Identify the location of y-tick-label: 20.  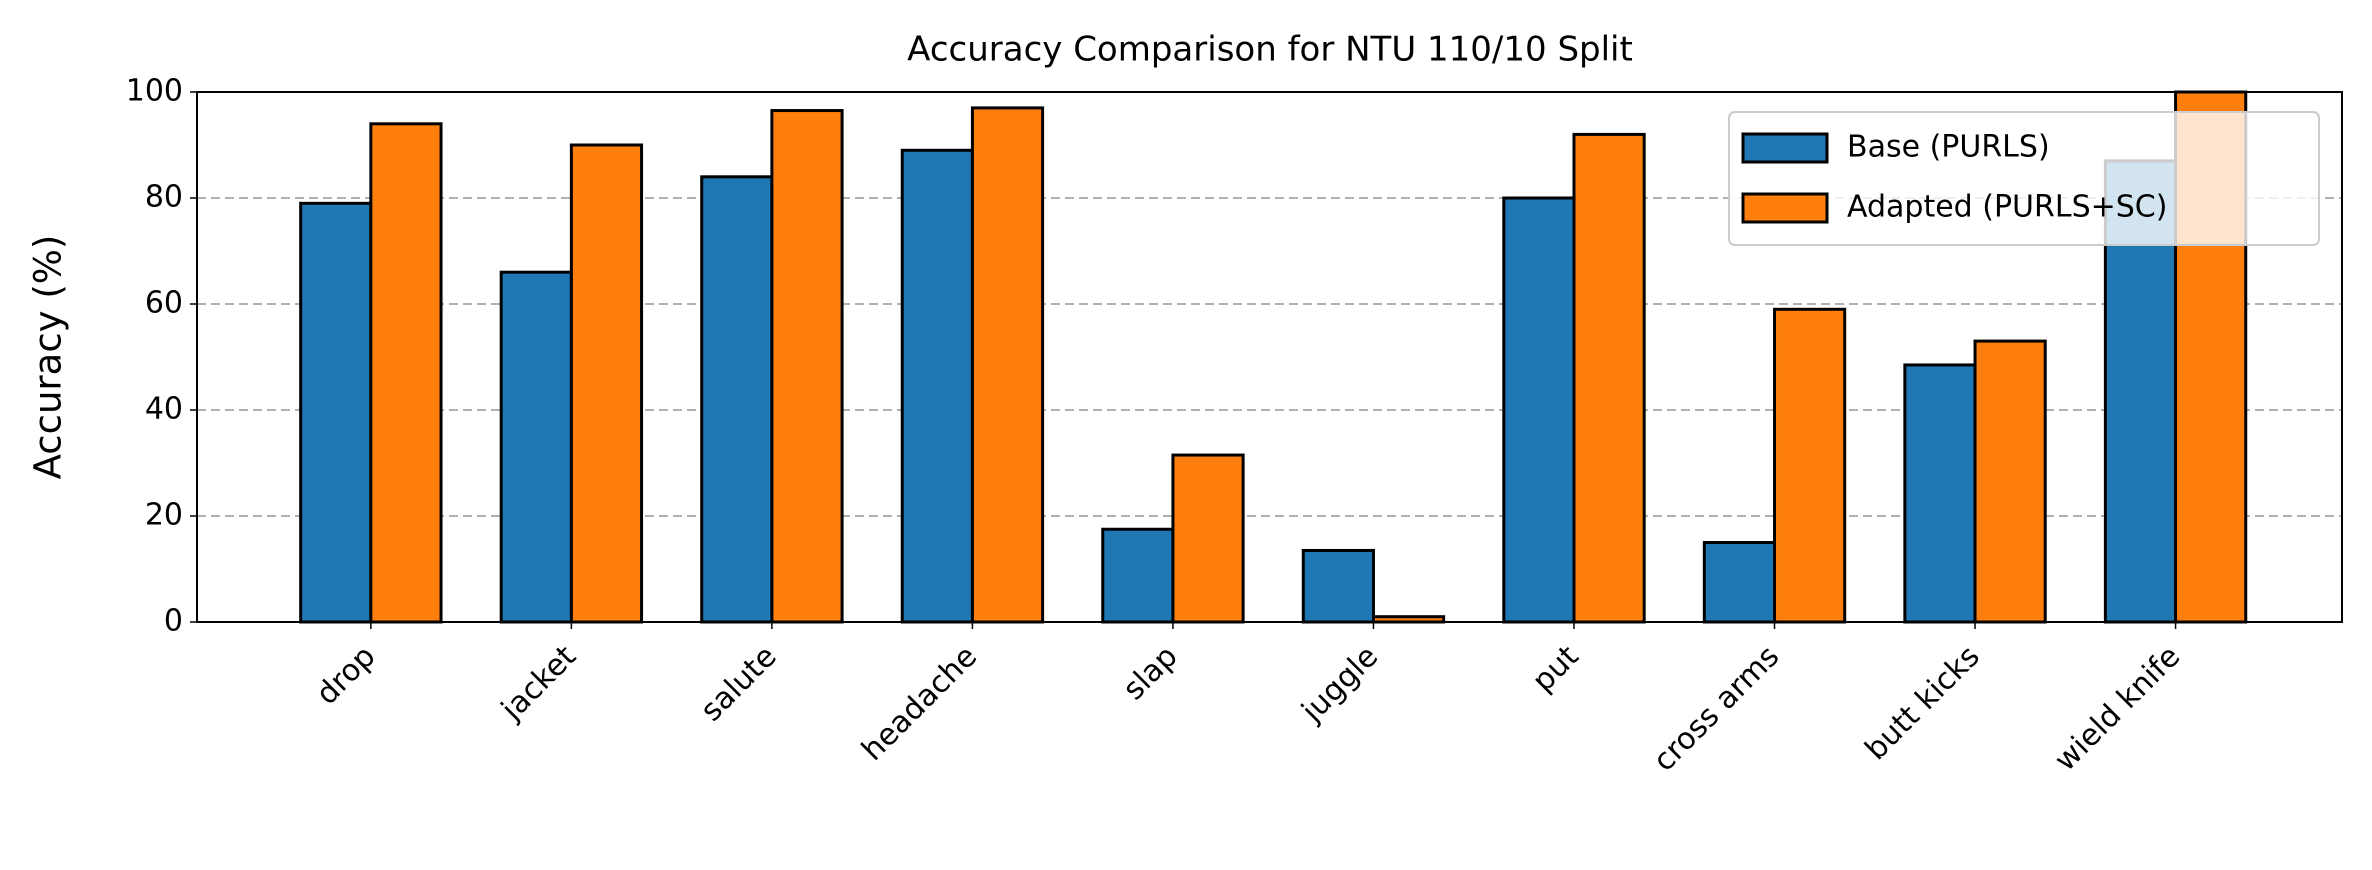
(164, 515).